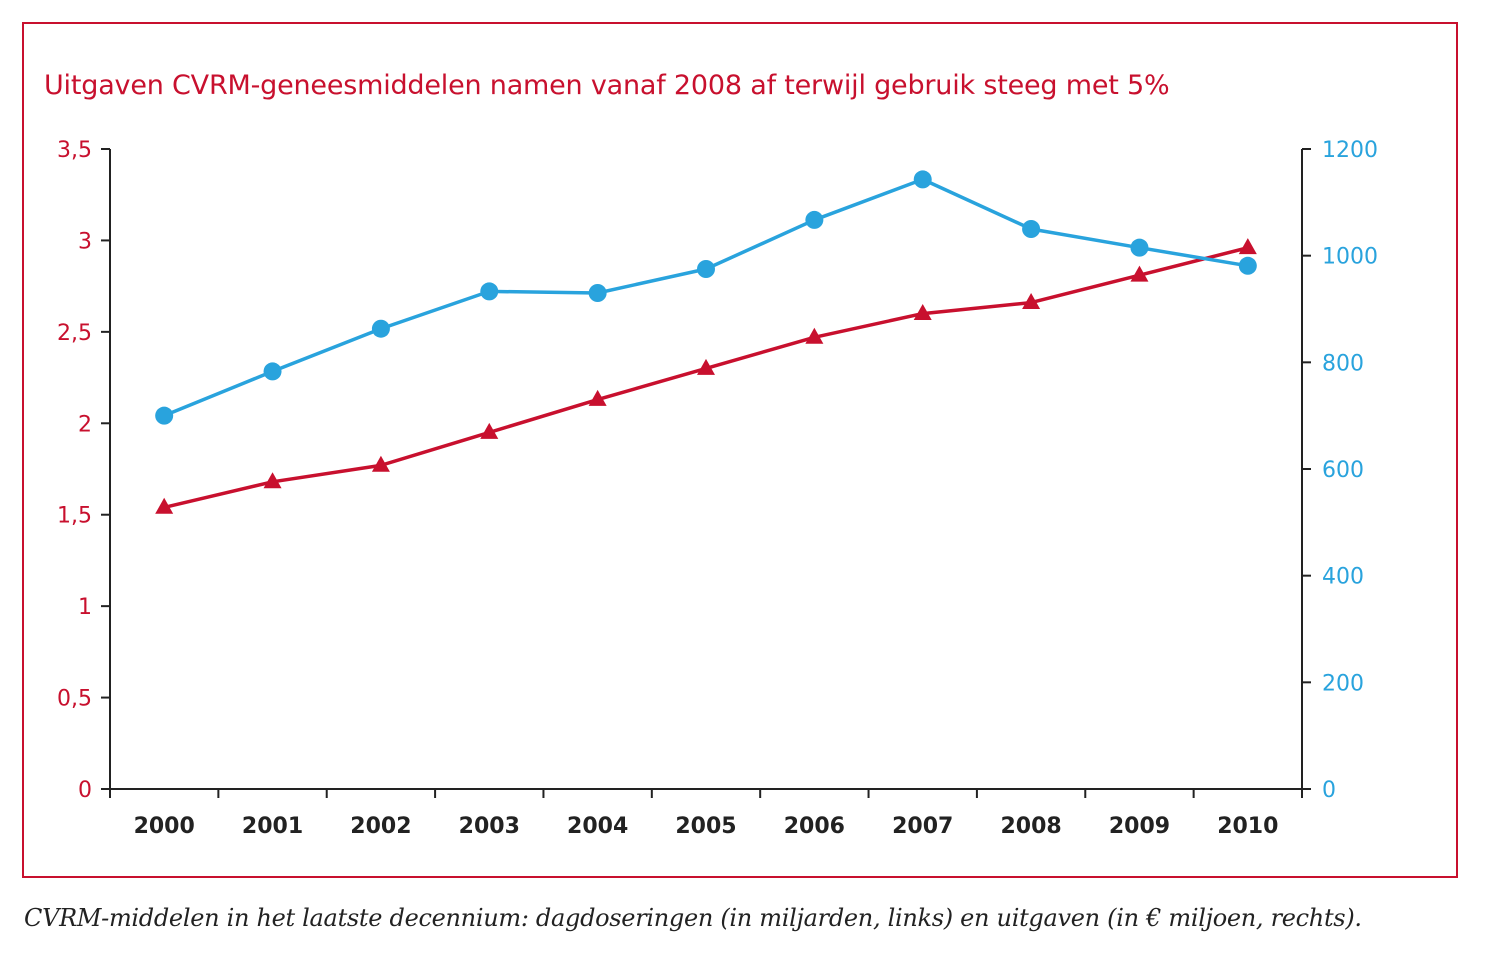 The height and width of the screenshot is (976, 1488). I want to click on y-left-tick-label: 0, so click(85, 790).